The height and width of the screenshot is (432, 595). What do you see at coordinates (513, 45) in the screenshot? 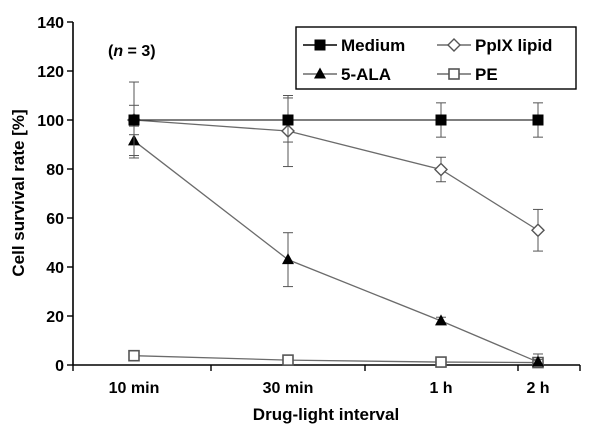
I see `legend-label: PpIX lipid` at bounding box center [513, 45].